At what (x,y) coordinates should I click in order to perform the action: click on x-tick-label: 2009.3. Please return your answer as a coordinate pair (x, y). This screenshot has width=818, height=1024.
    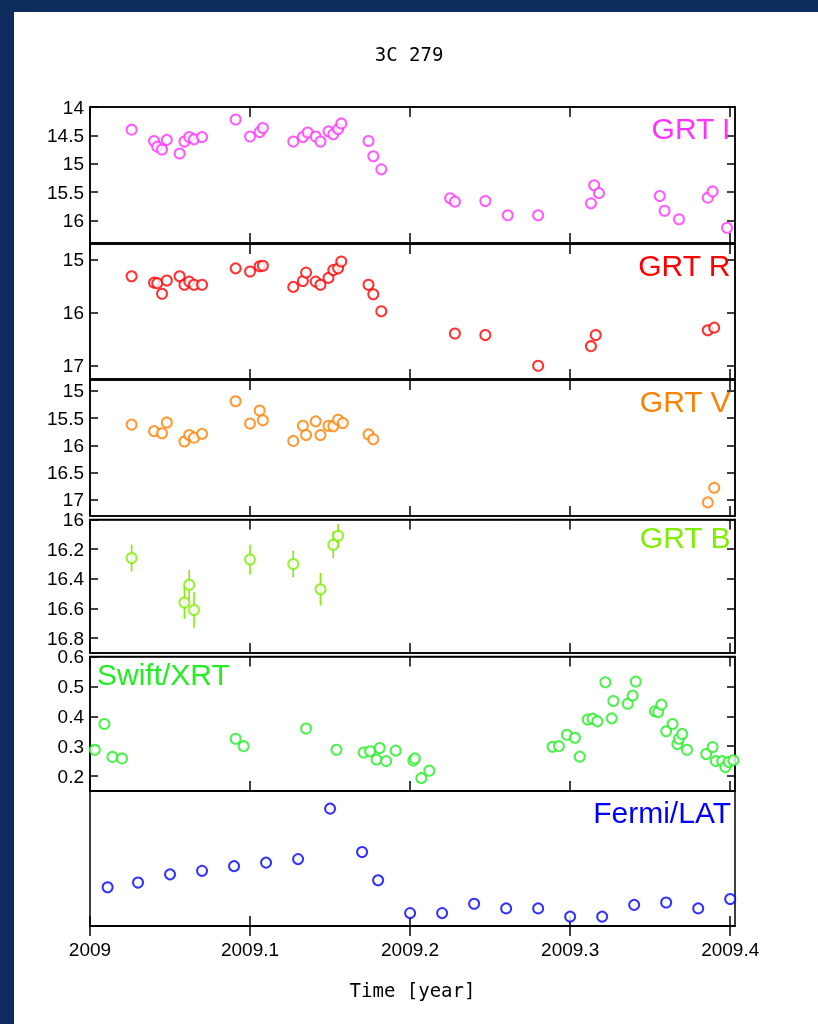
    Looking at the image, I should click on (570, 949).